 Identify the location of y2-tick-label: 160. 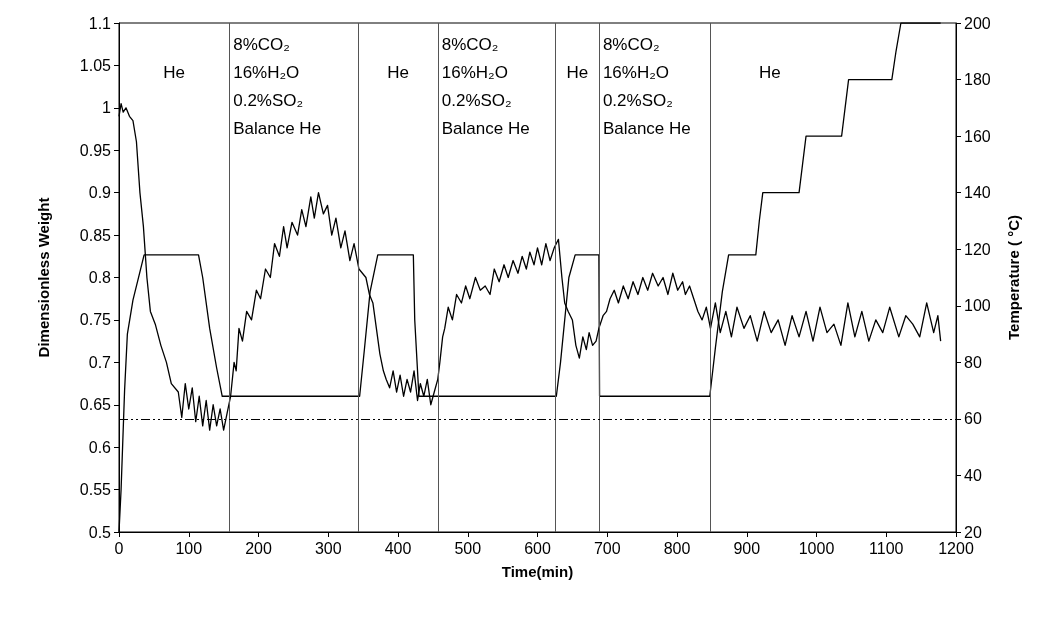
(977, 136).